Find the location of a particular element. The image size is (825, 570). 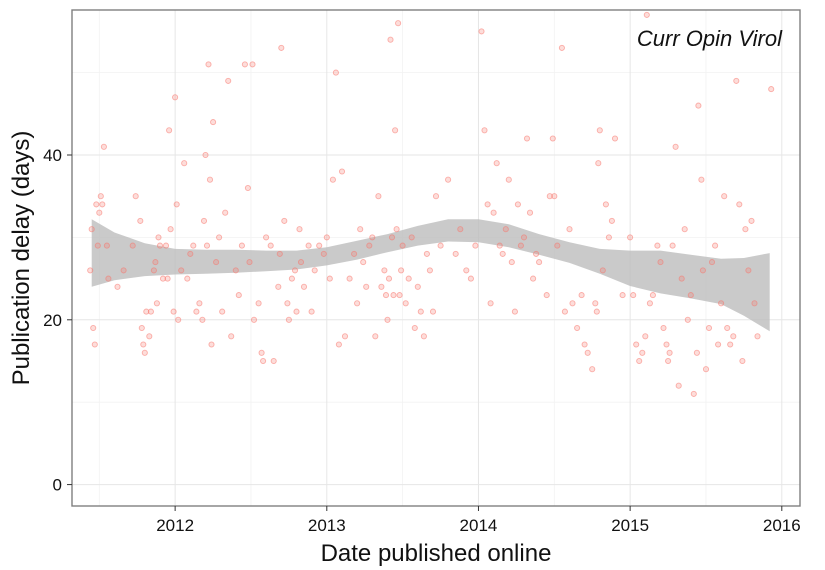

chart-annotation: Curr Opin Virol is located at coordinates (710, 38).